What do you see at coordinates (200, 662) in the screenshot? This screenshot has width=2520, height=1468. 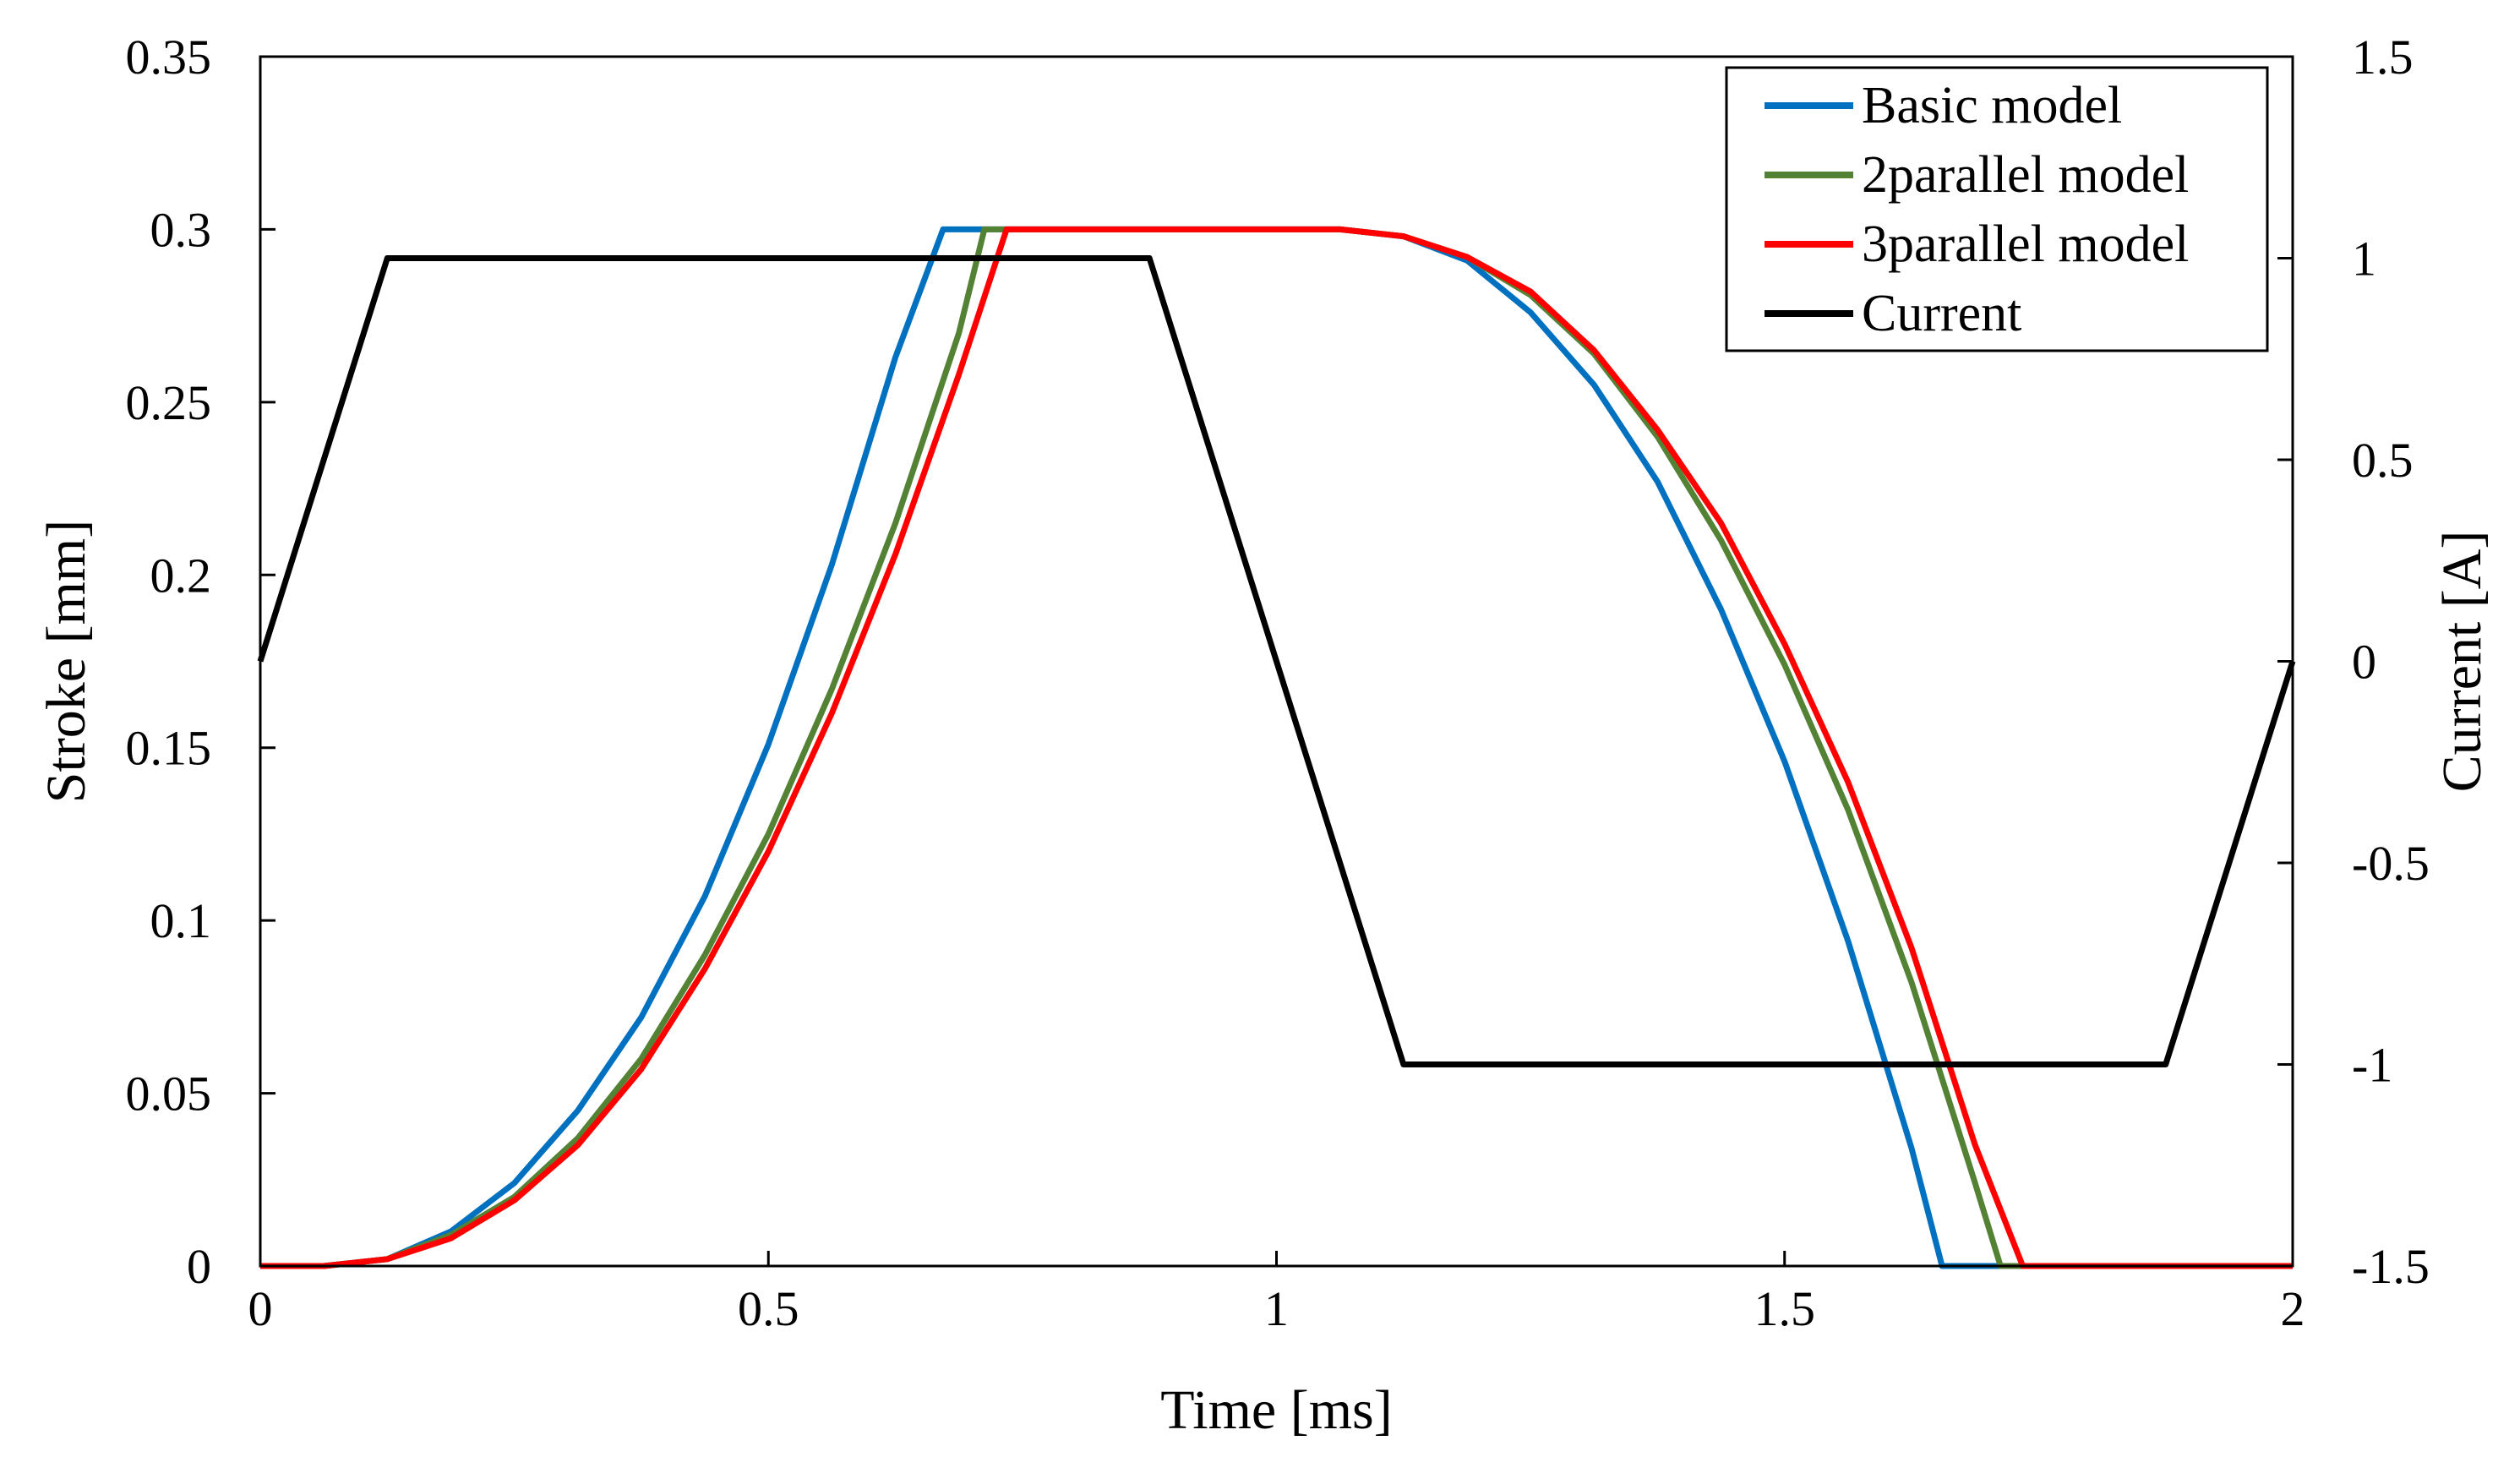 I see `y-axis-left-ticks: 0 0.05 0.1 0.15 0.2 0.25 0.3 0.35` at bounding box center [200, 662].